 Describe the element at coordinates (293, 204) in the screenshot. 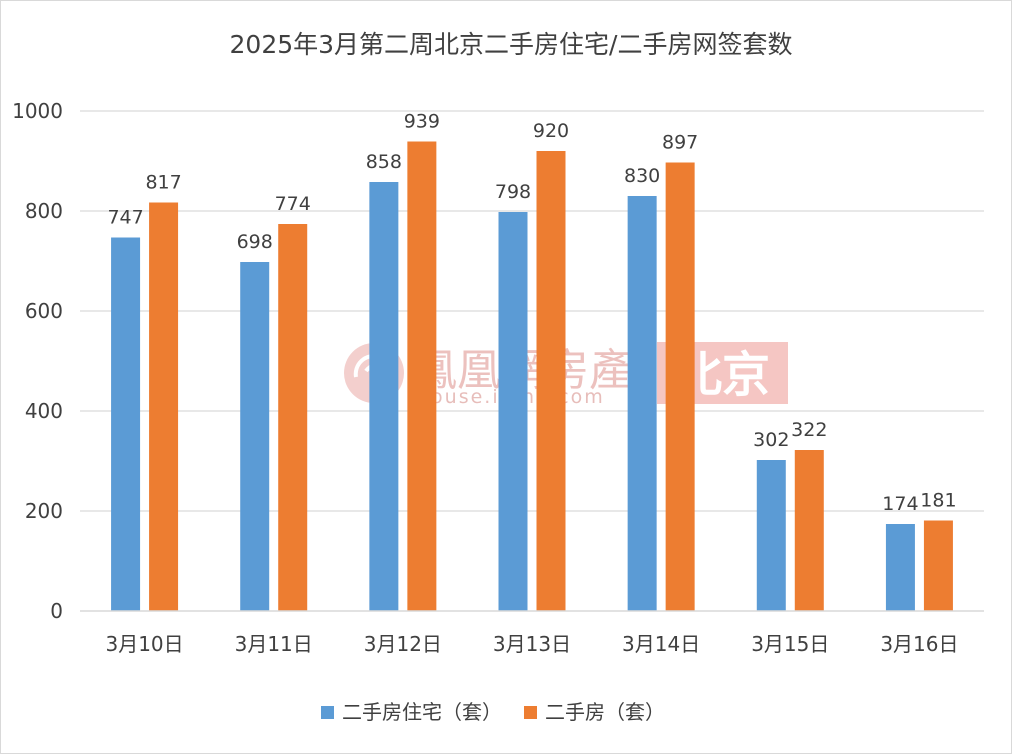

I see `data-label: 774` at that location.